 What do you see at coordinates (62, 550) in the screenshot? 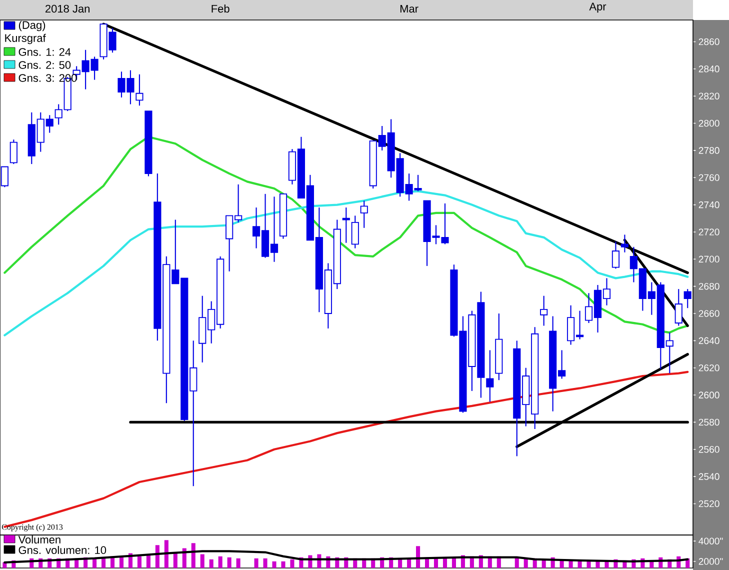
I see `legend-label: Gns. volumen: 10` at bounding box center [62, 550].